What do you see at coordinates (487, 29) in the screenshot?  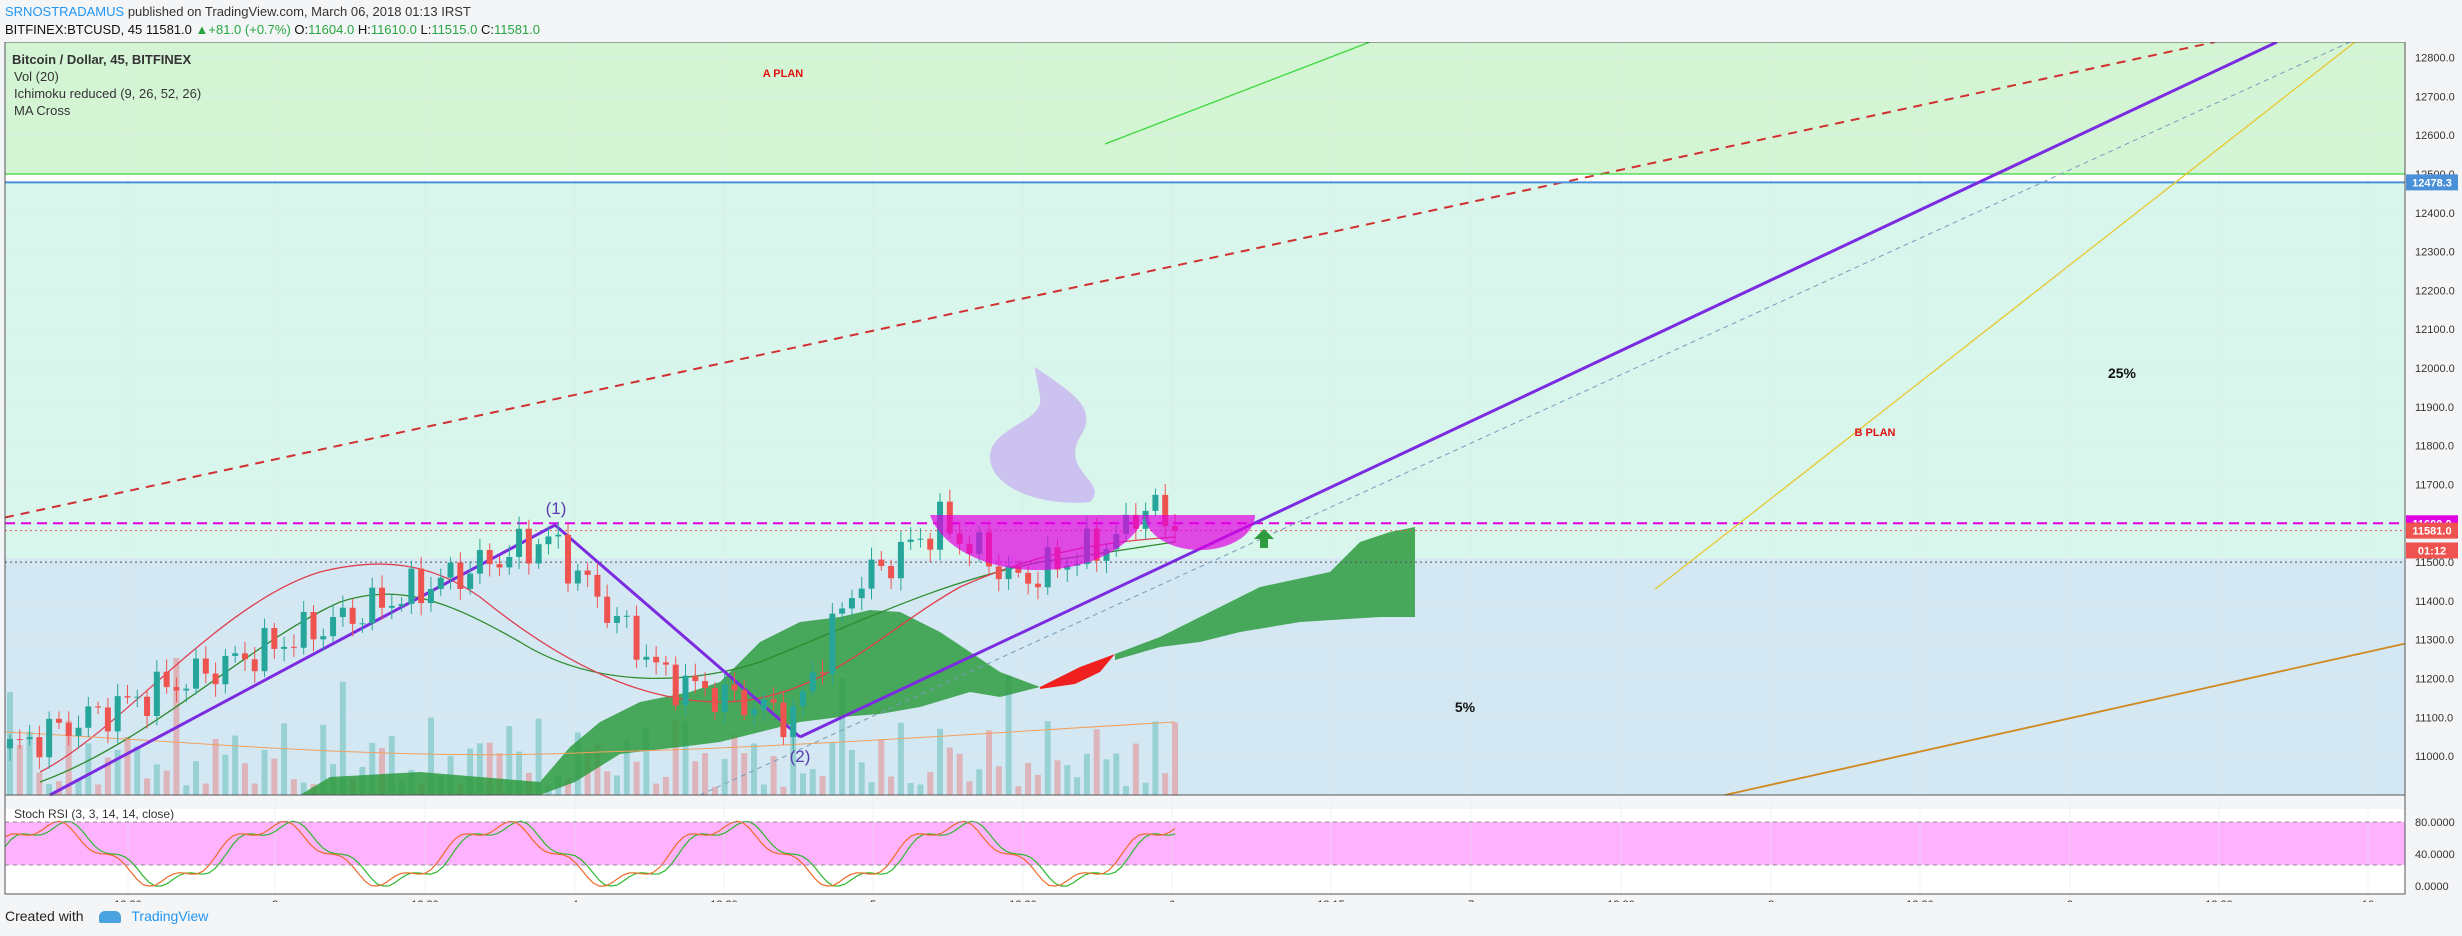 I see `close-label: C:` at bounding box center [487, 29].